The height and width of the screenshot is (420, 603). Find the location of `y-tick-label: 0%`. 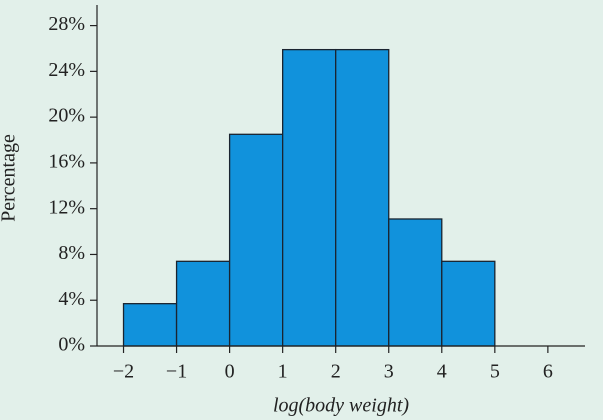

y-tick-label: 0% is located at coordinates (71, 345).